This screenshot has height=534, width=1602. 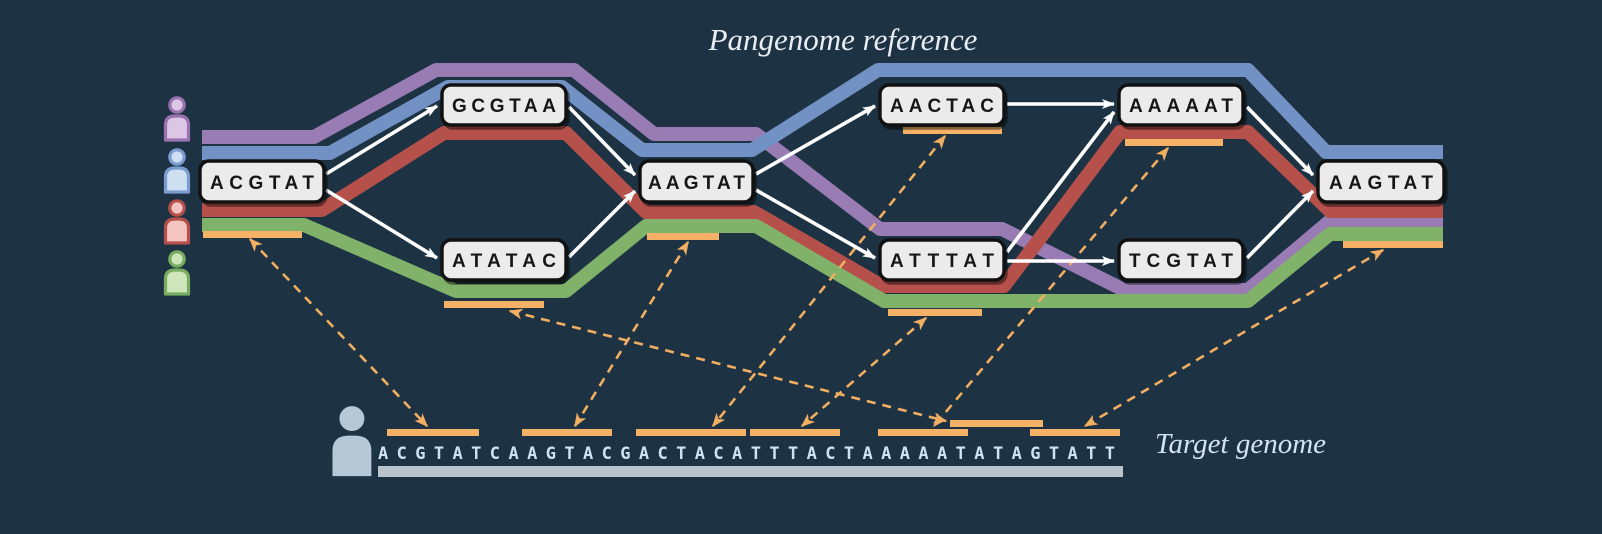 I want to click on graph-segment-bar-atttat, so click(x=935, y=312).